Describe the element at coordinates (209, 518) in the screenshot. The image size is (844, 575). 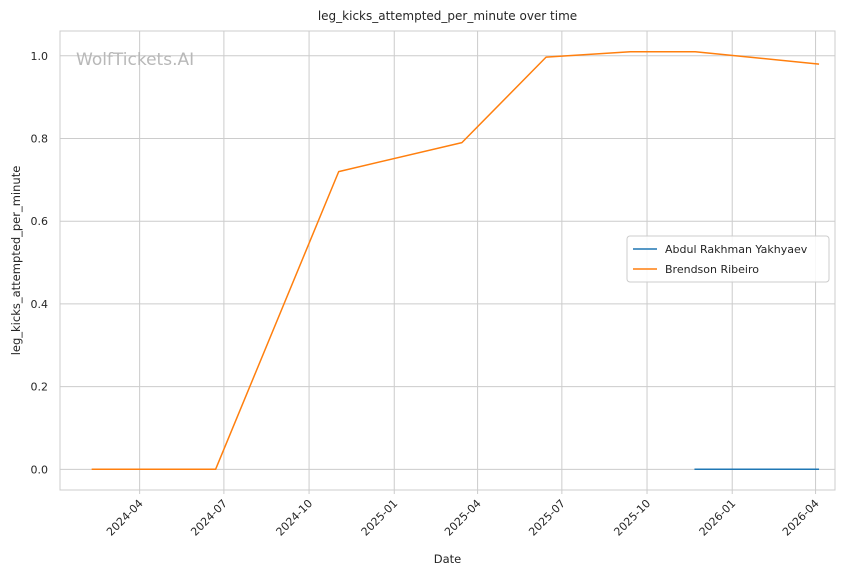
I see `x-tick-label: 2024-07` at that location.